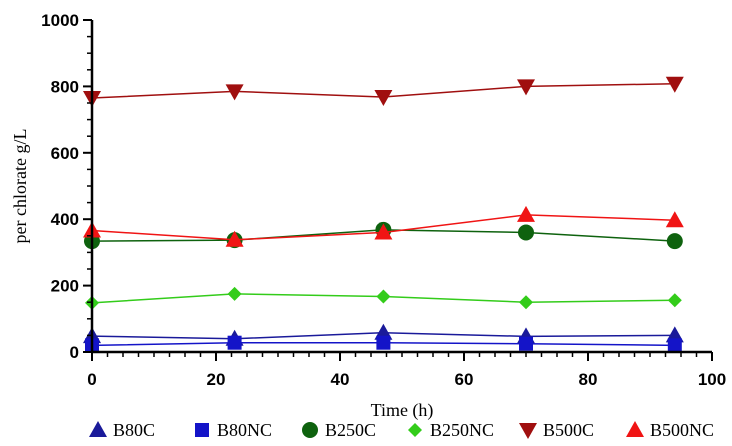 Image resolution: width=732 pixels, height=446 pixels. What do you see at coordinates (406, 370) in the screenshot?
I see `x-ticks: 0 20 40 60 80 100` at bounding box center [406, 370].